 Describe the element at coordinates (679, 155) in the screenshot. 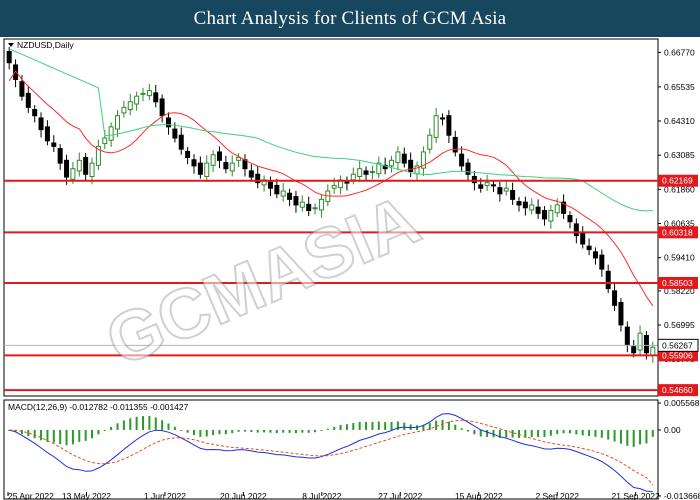

I see `price-tick-label: 0.63085` at that location.